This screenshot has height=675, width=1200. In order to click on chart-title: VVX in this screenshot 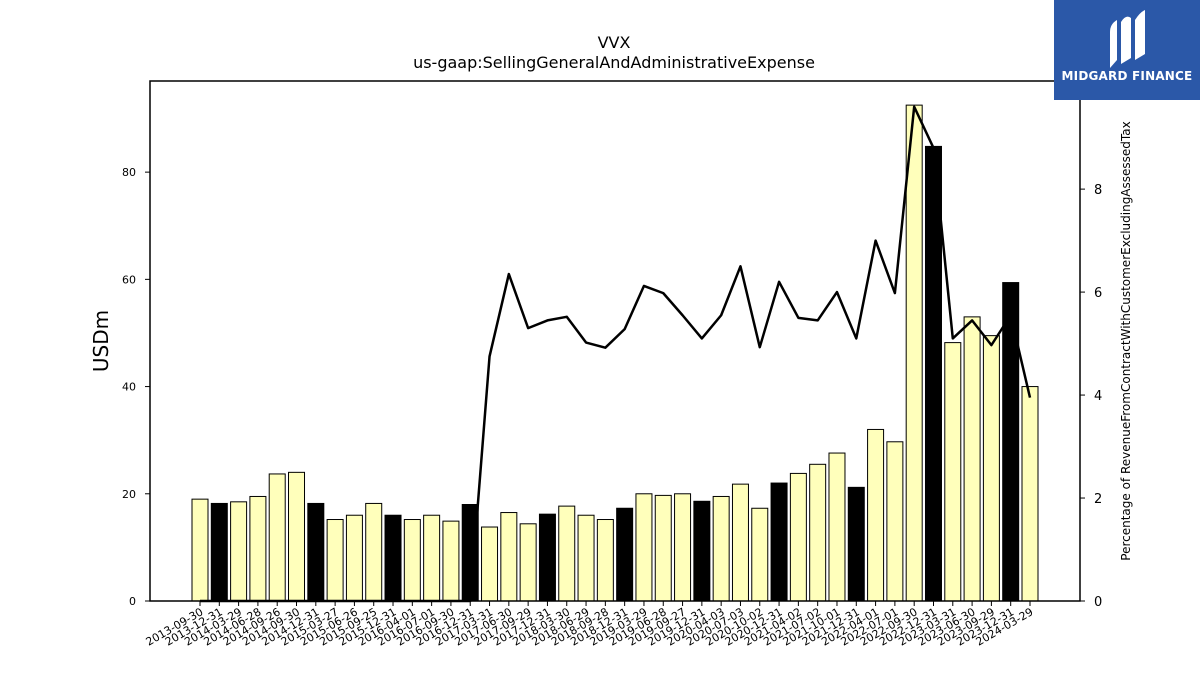, I will do `click(614, 42)`.